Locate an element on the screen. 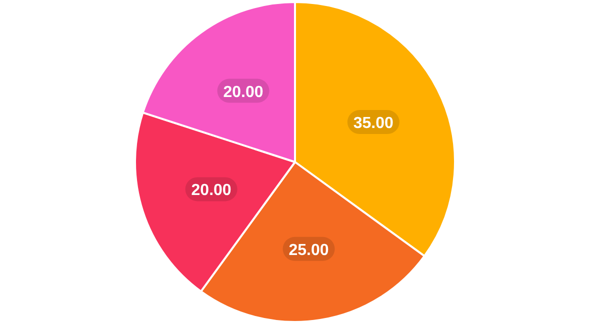  data-label: 25.00 is located at coordinates (308, 250).